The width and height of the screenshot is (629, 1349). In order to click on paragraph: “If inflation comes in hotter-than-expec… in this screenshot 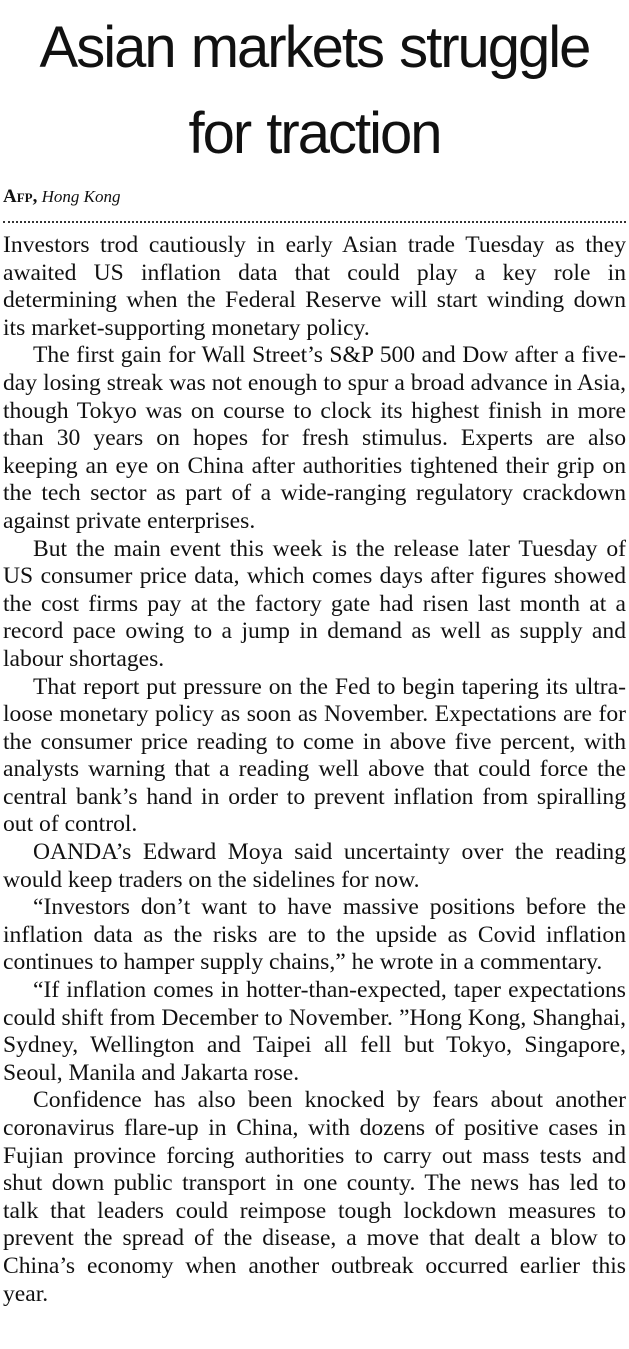, I will do `click(314, 1031)`.